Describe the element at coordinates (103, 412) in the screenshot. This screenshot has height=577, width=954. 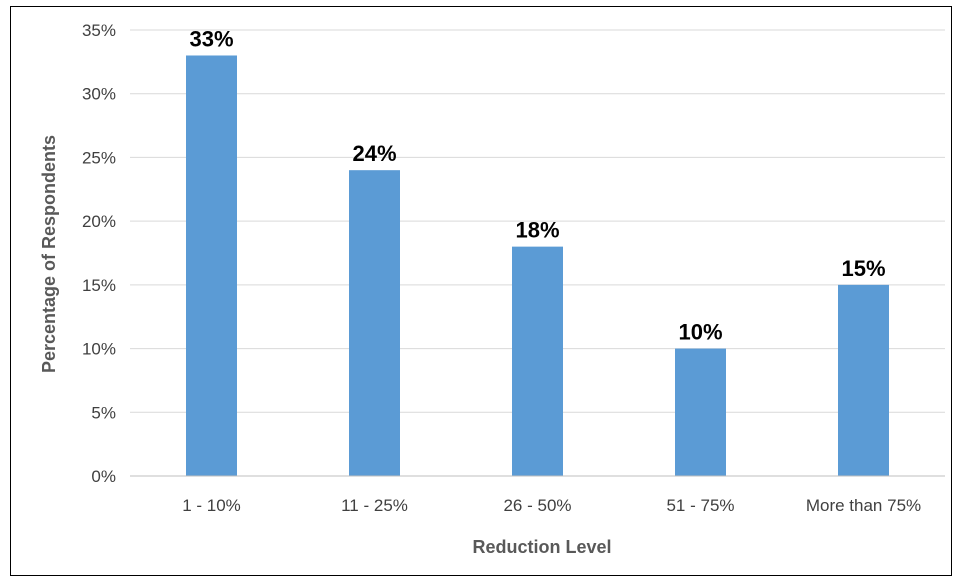
I see `y-tick-label: 5%` at that location.